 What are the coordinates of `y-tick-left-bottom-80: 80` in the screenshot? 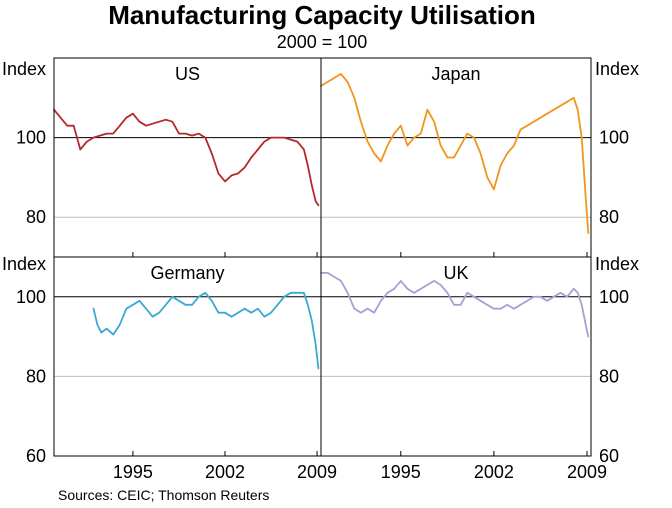 It's located at (36, 376).